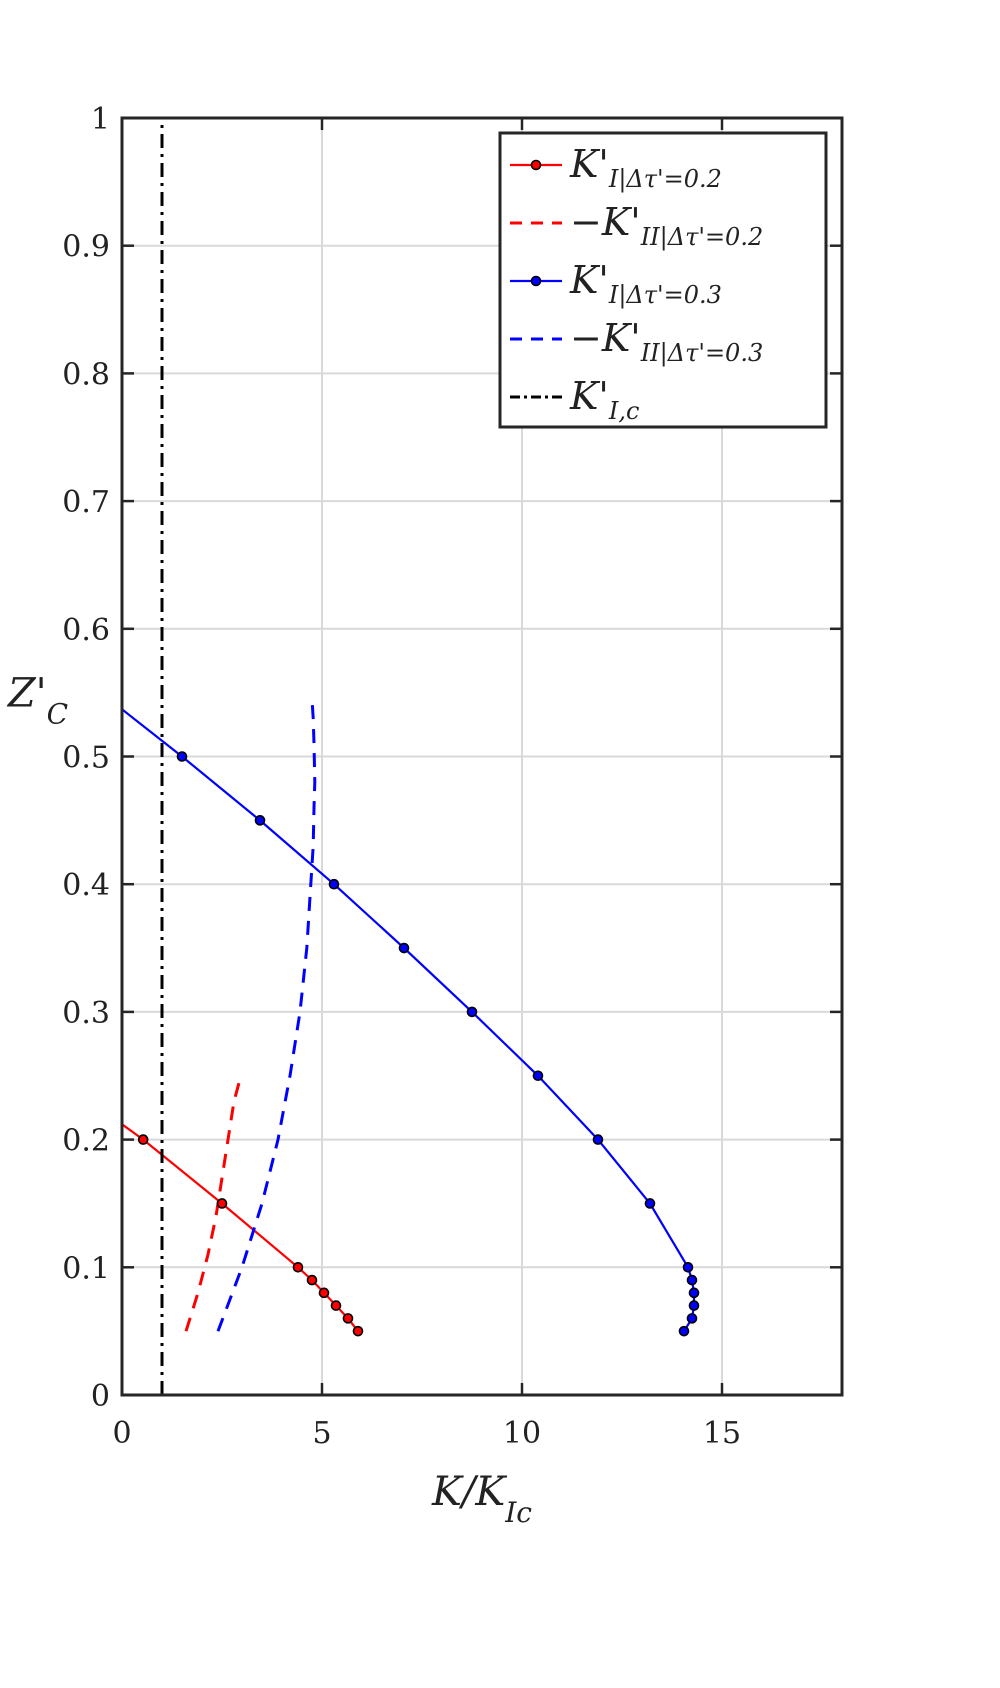 This screenshot has height=1688, width=1000. I want to click on y-tick-label: 1, so click(100, 119).